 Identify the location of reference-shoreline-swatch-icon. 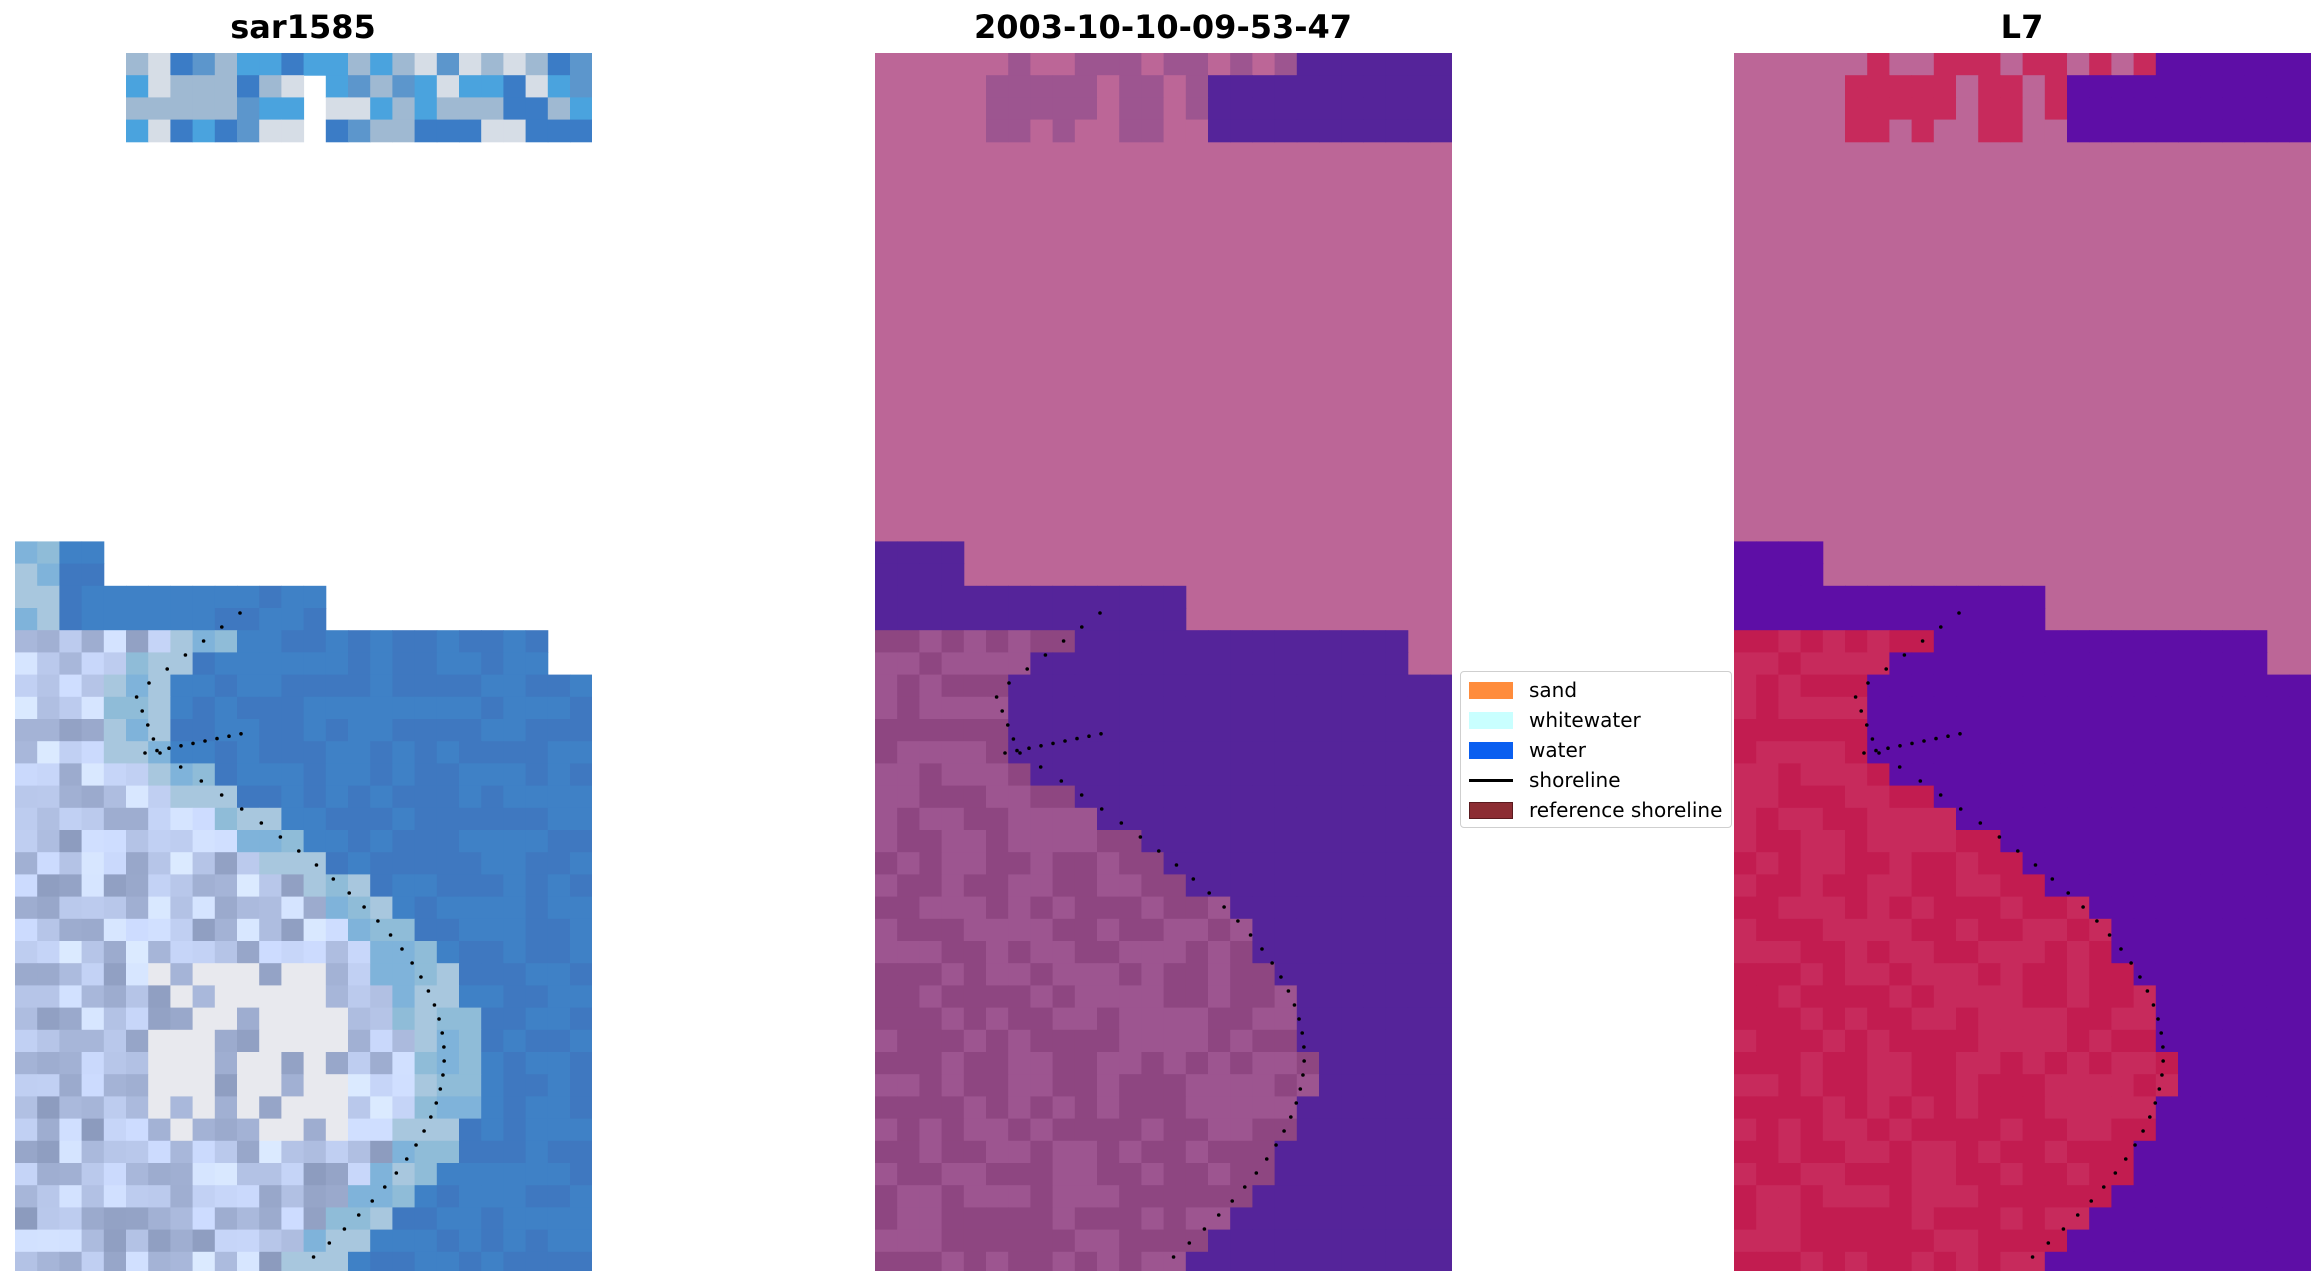
(1491, 810).